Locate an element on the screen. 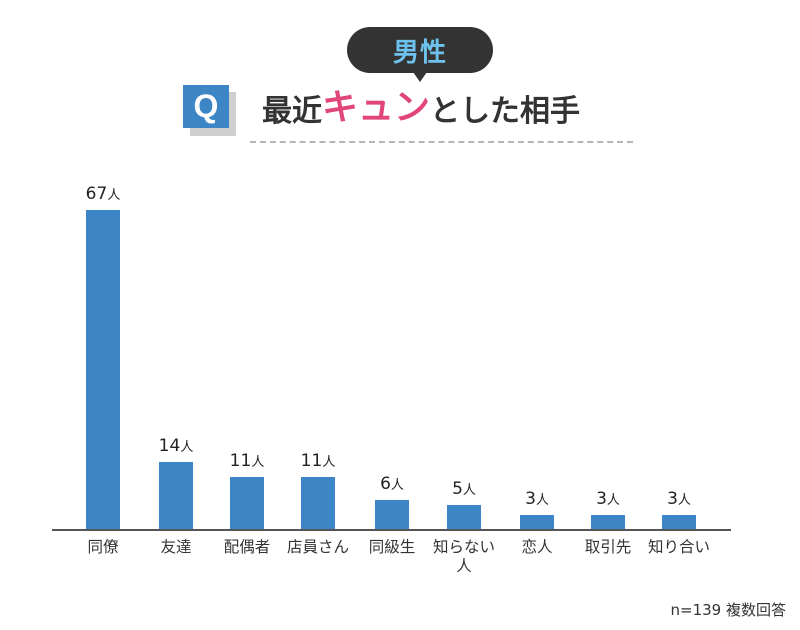  bar-value-label: 67人 is located at coordinates (103, 194).